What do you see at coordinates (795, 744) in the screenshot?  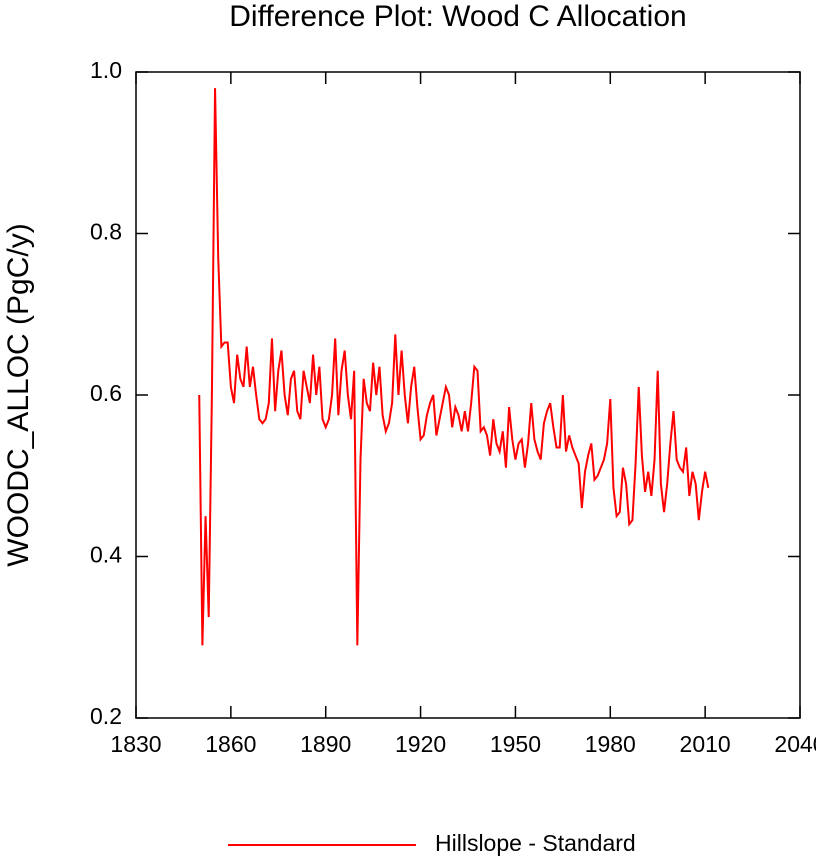 I see `x-tick-label: 2040` at bounding box center [795, 744].